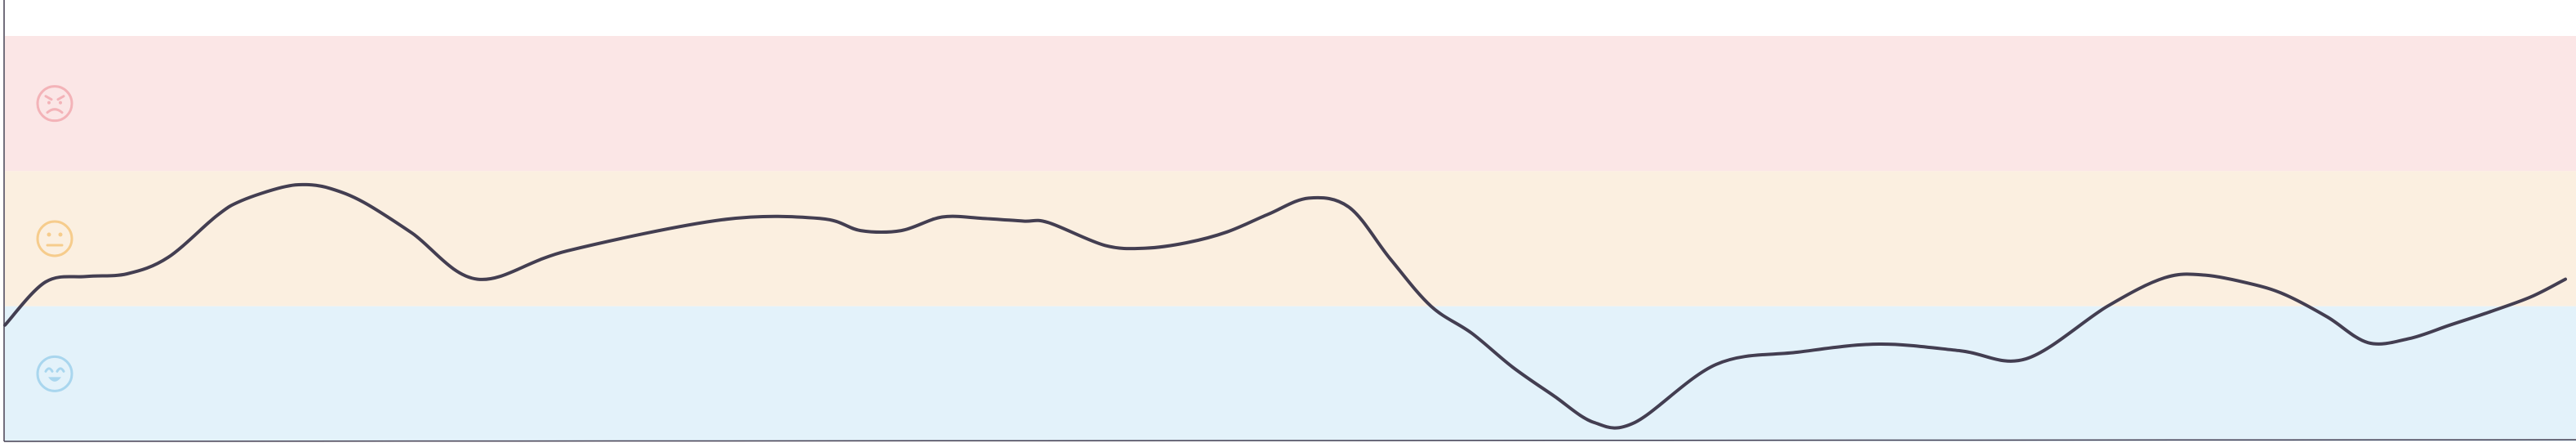 The image size is (2576, 443). What do you see at coordinates (55, 104) in the screenshot?
I see `angry-face-icon` at bounding box center [55, 104].